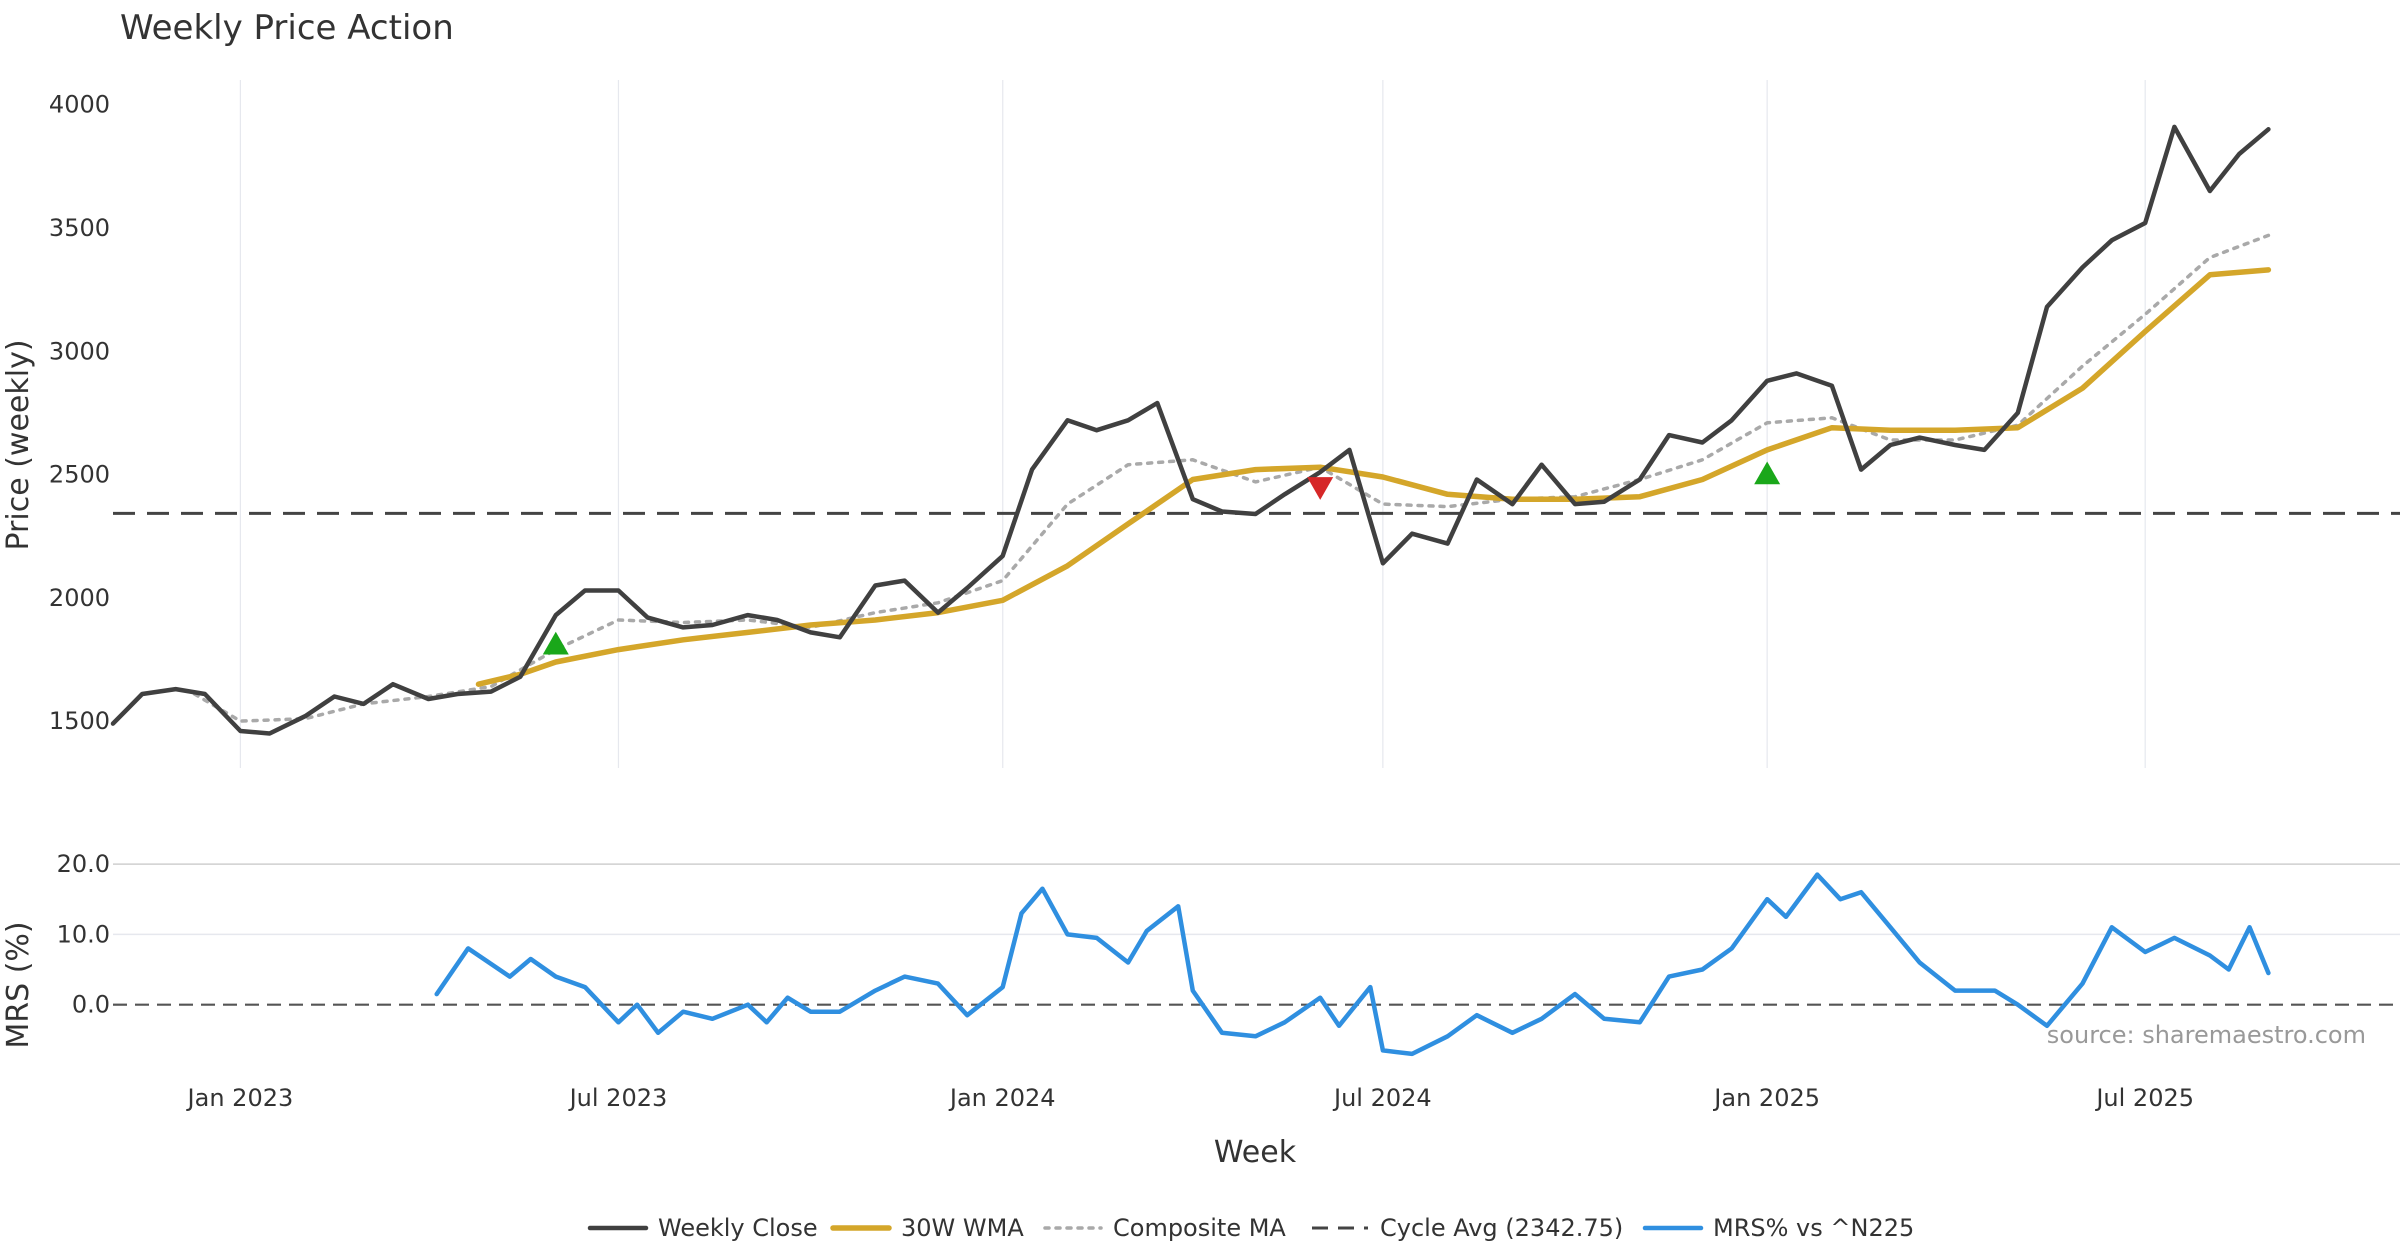 The height and width of the screenshot is (1260, 2400). Describe the element at coordinates (1382, 1098) in the screenshot. I see `x-tick-label: Jul 2024` at that location.